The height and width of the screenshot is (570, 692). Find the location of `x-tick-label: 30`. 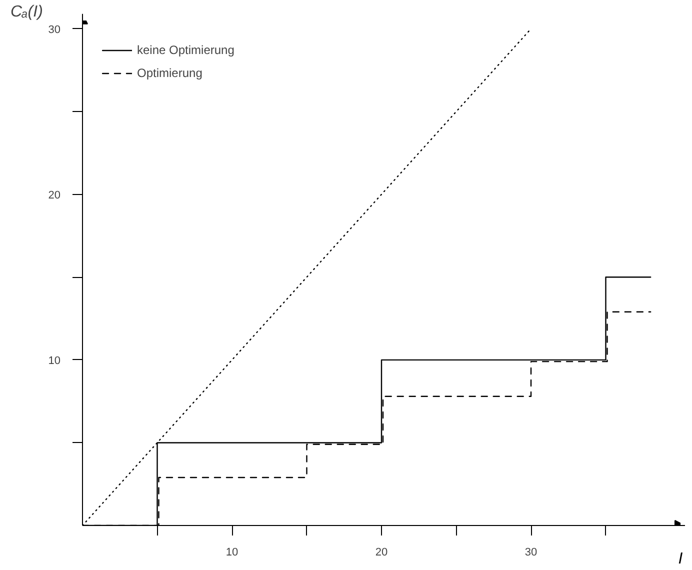

x-tick-label: 30 is located at coordinates (531, 552).